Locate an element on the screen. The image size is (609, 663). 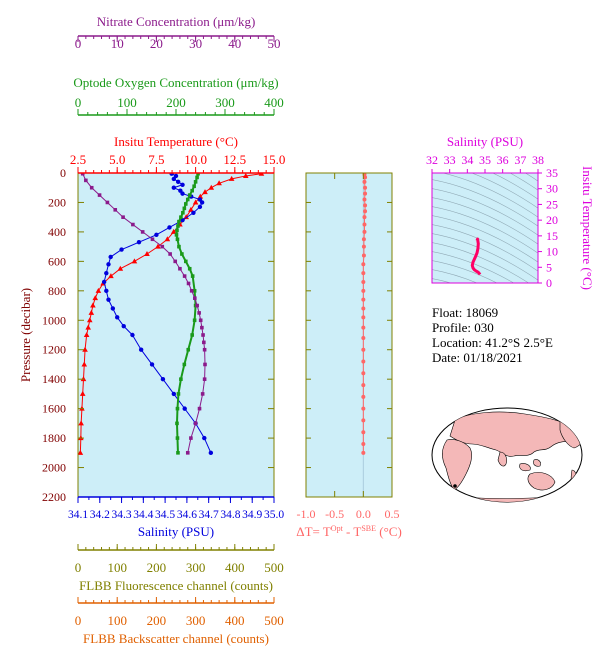
ts-x-tick-label: 32 is located at coordinates (432, 160).